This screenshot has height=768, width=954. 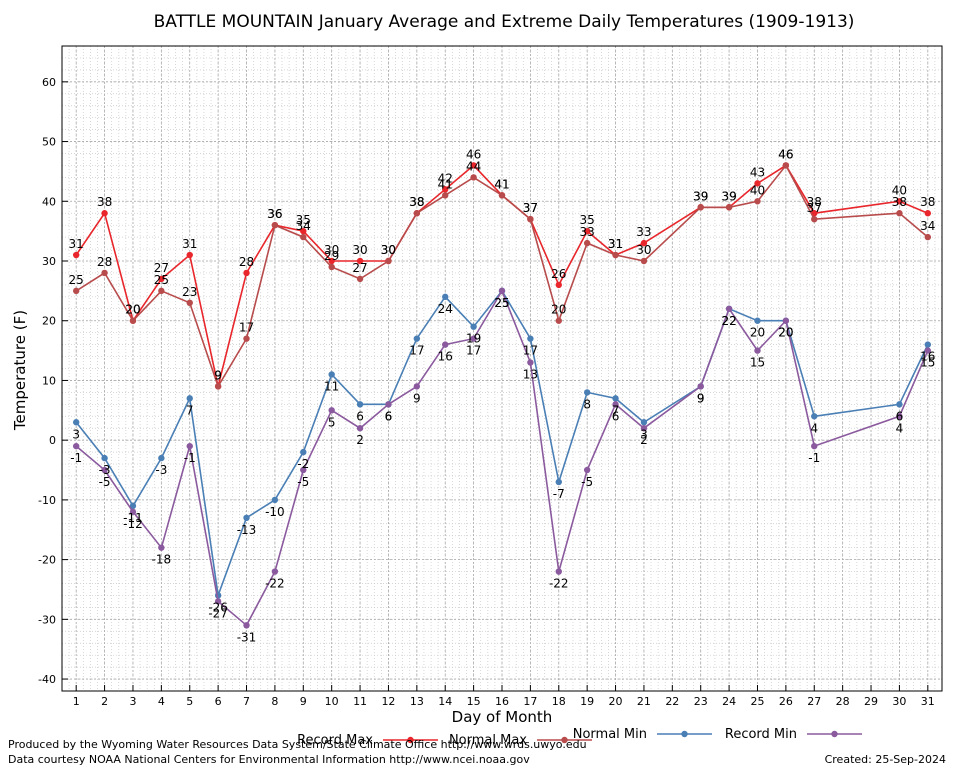 I want to click on normal-max-data-label: 25, so click(x=76, y=280).